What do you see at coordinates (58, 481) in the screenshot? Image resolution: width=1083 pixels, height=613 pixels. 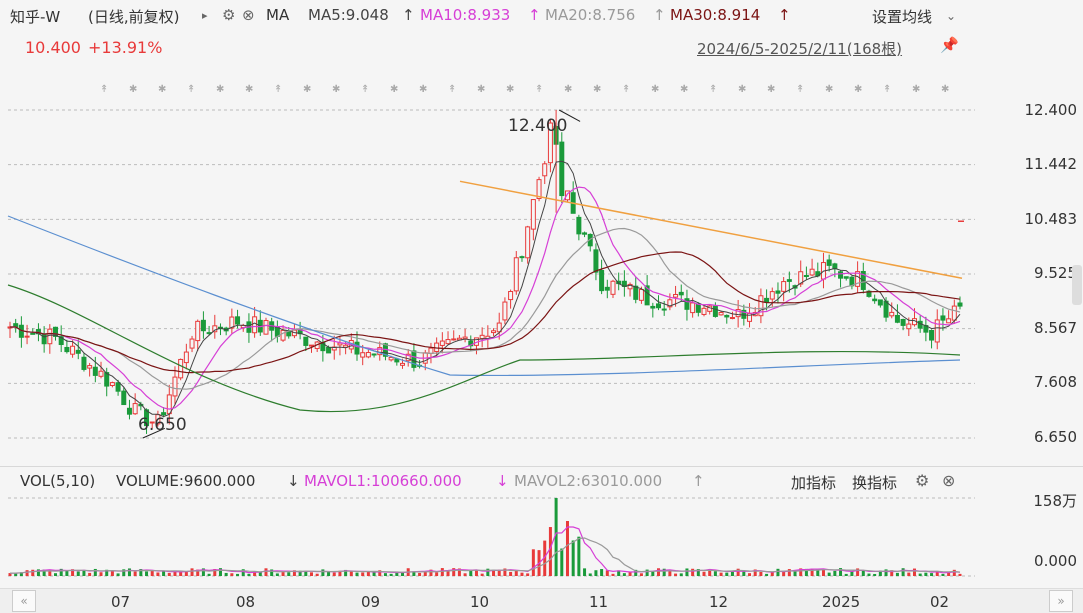 I see `vol-label: VOL(5,10)` at bounding box center [58, 481].